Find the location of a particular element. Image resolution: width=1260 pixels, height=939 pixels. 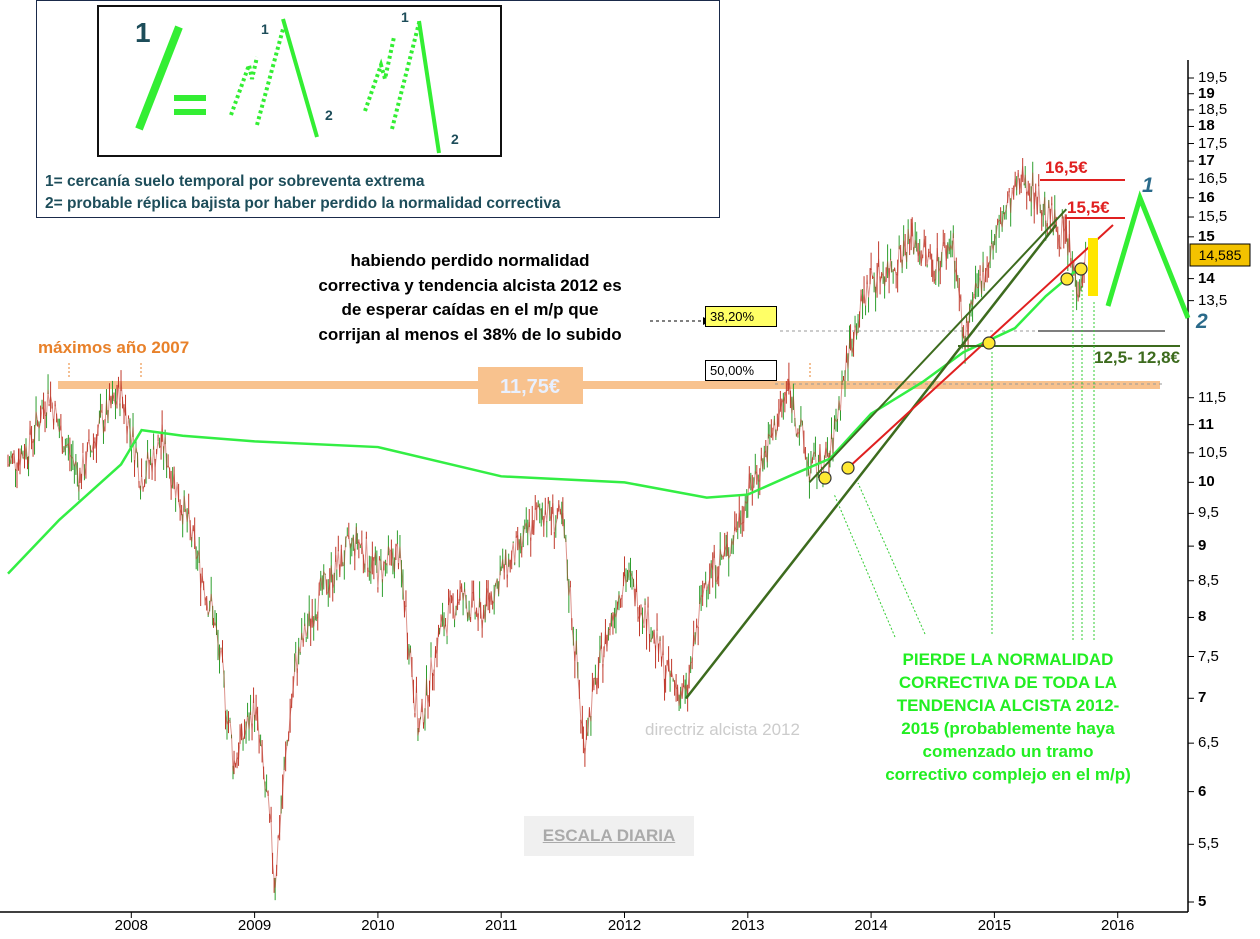

y-tick-label: 16,5 is located at coordinates (1213, 179).